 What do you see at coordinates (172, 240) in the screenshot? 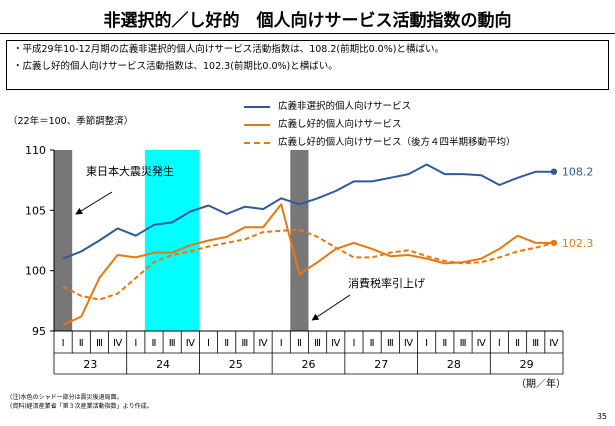
I see `shaded-region-cyan` at bounding box center [172, 240].